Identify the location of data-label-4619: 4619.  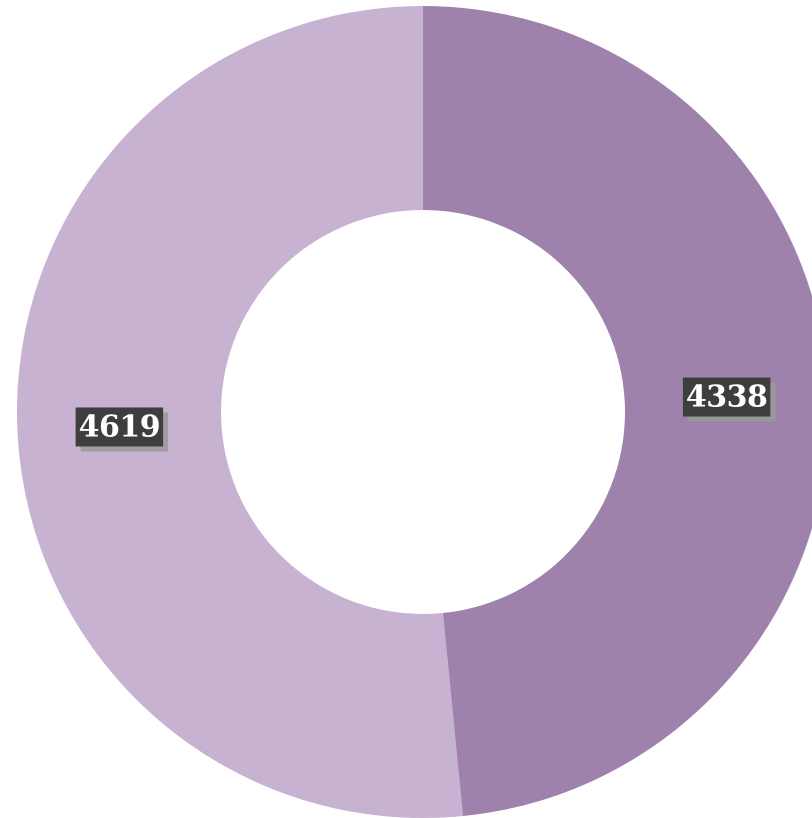
(122, 429).